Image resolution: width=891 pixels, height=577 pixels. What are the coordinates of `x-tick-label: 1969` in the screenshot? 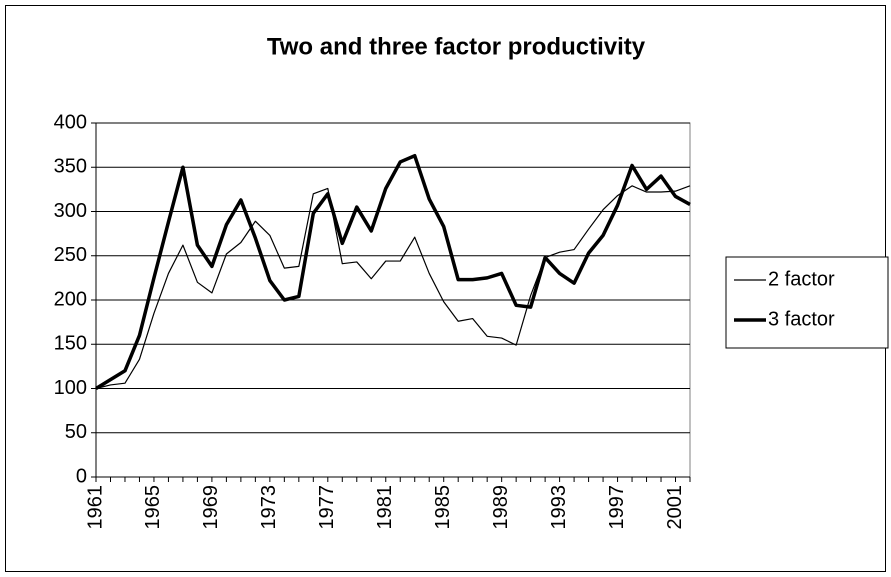 It's located at (211, 507).